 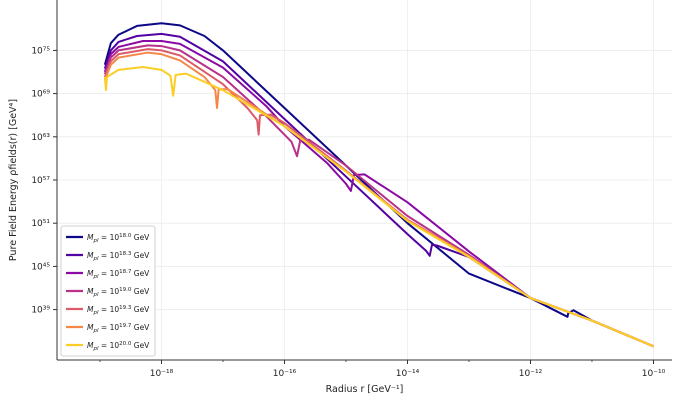 I want to click on x-tick-label: 10⁻¹², so click(x=531, y=374).